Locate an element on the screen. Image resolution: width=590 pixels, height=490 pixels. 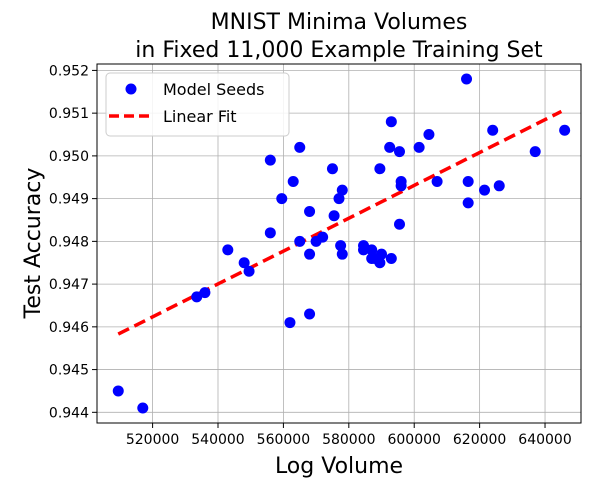
y-tick-label: 0.946 is located at coordinates (69, 328).